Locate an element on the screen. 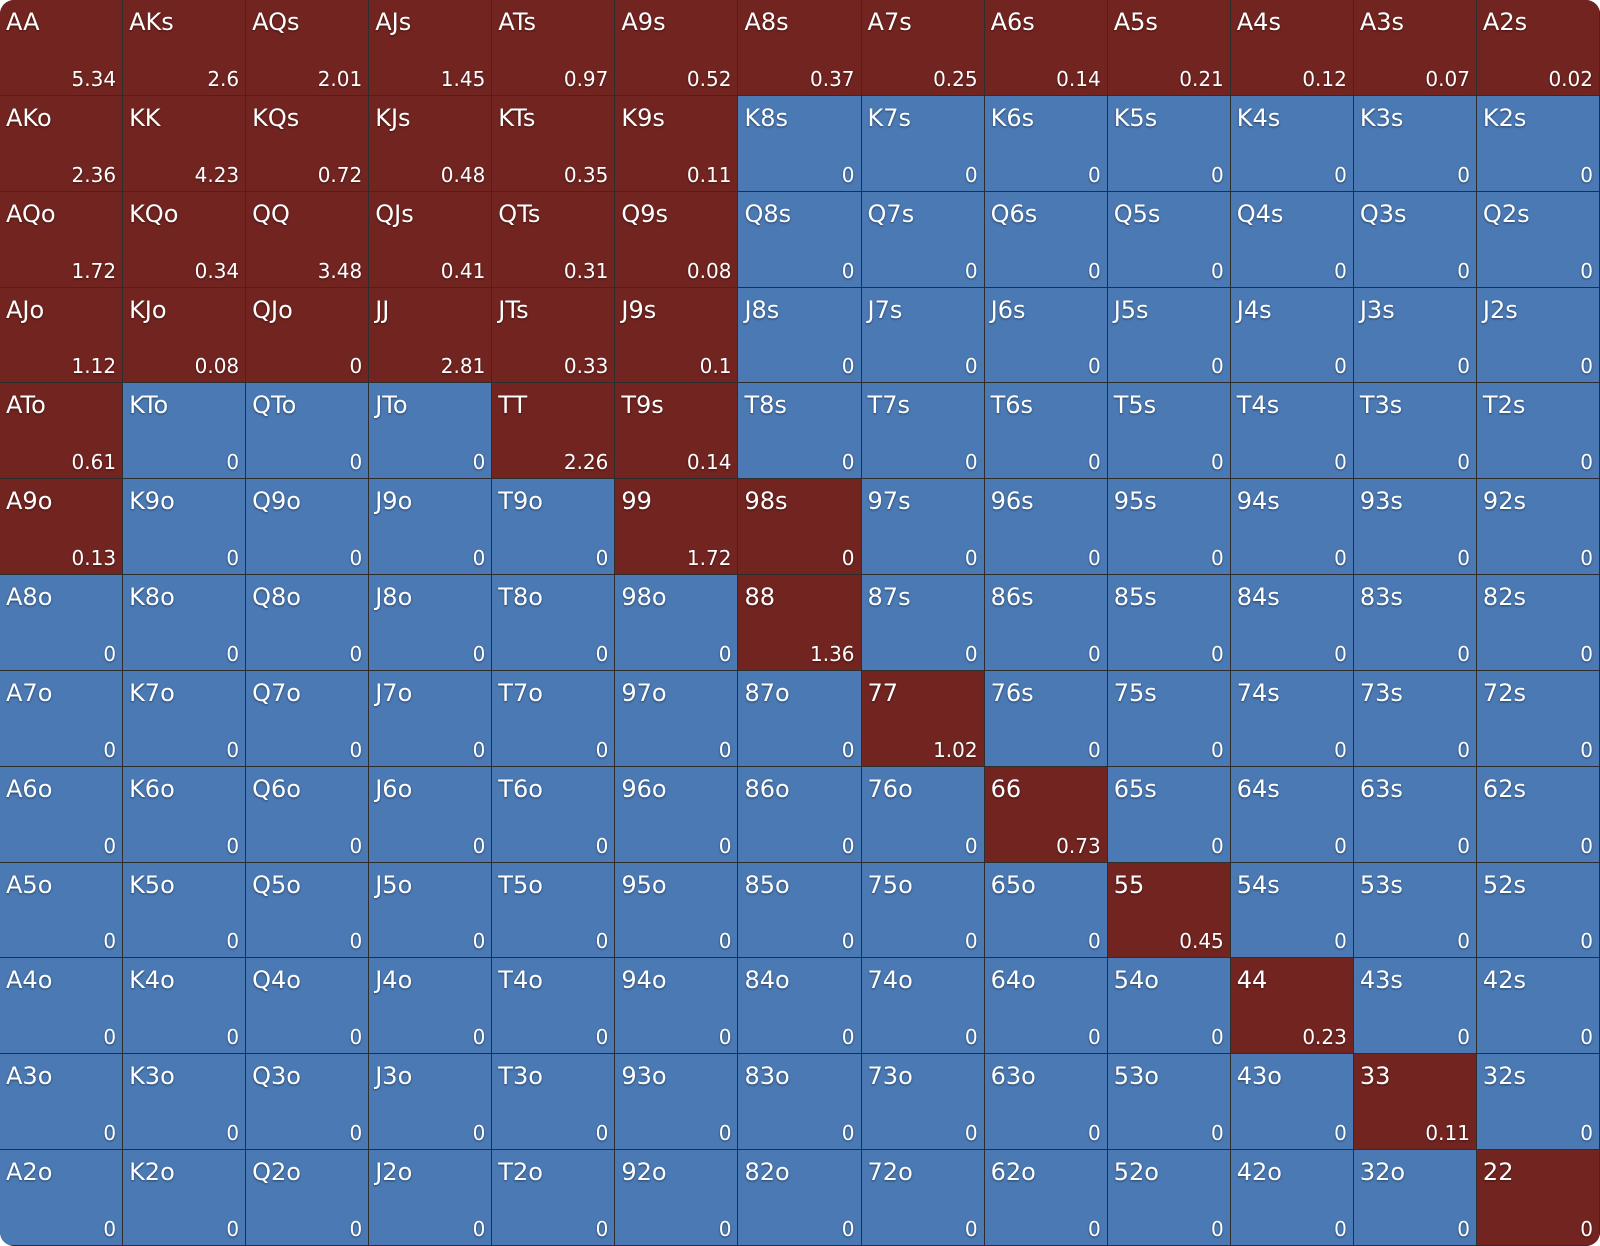 The height and width of the screenshot is (1246, 1600). hand-value: 0.08 is located at coordinates (217, 366).